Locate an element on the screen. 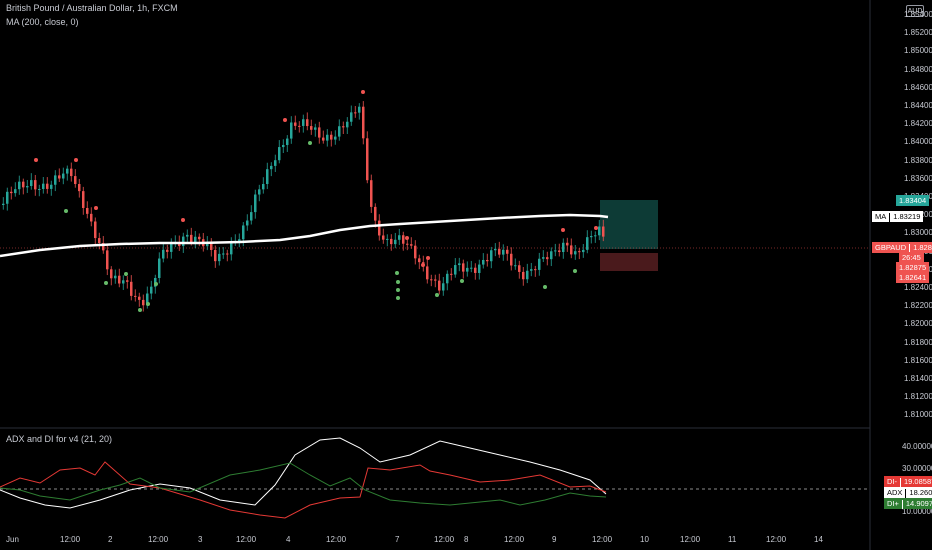 This screenshot has width=932, height=550. ma-indicator-label: MA (200, close, 0) is located at coordinates (42, 22).